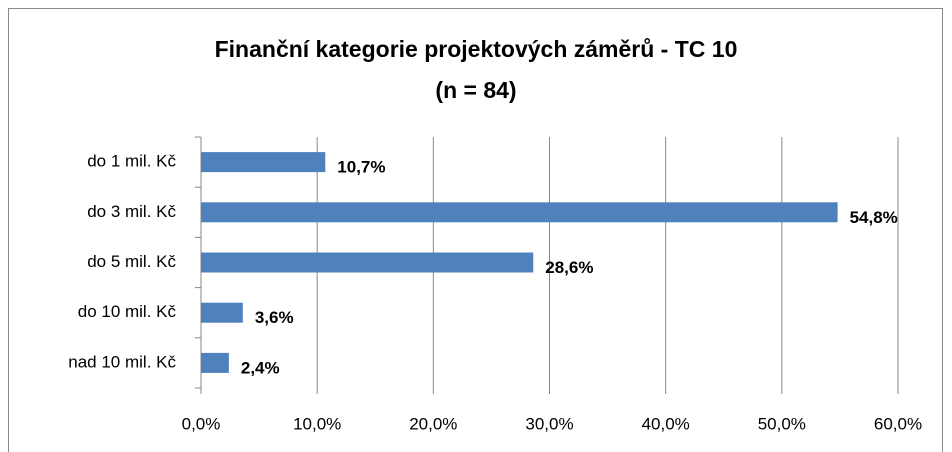  What do you see at coordinates (260, 367) in the screenshot?
I see `data-label: 2,4%` at bounding box center [260, 367].